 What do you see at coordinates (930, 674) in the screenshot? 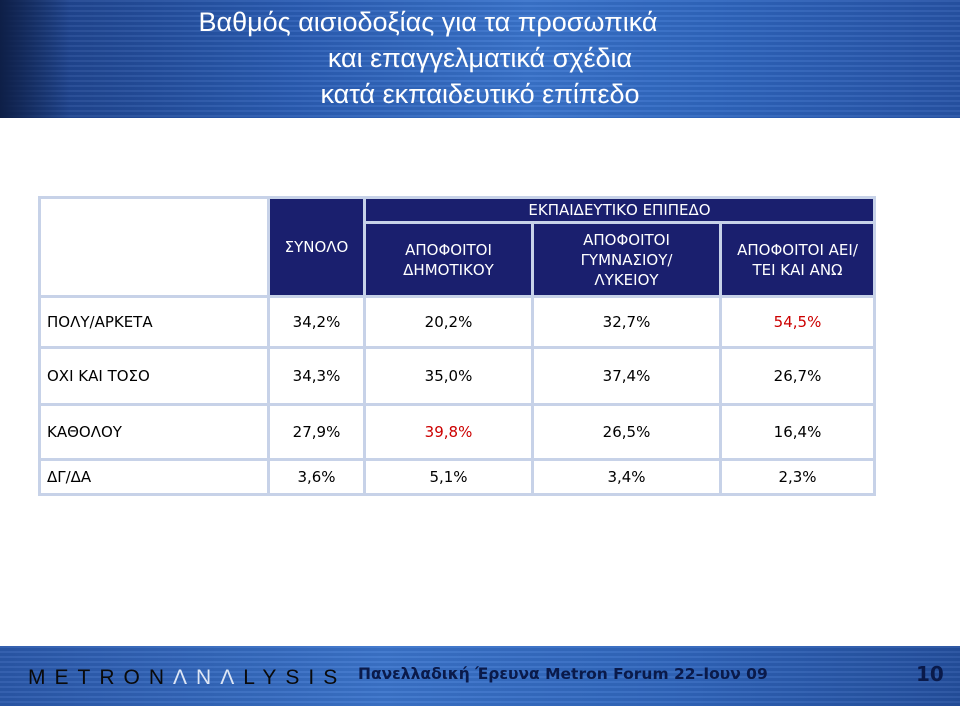
I see `page-number: 10` at bounding box center [930, 674].